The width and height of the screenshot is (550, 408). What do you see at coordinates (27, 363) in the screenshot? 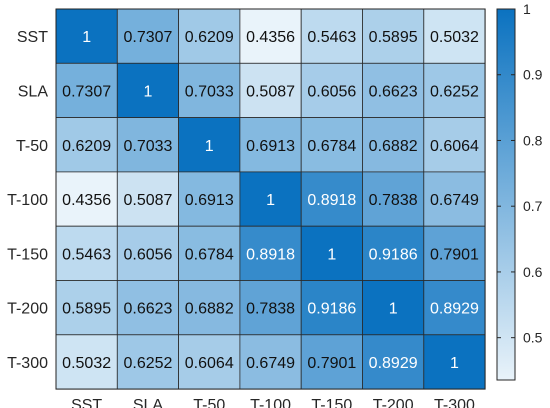
I see `y-tick-label: T-300` at bounding box center [27, 363].